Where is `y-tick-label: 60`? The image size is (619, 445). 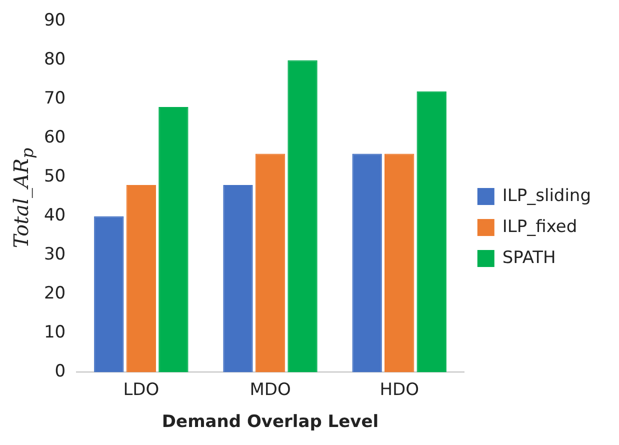
y-tick-label: 60 is located at coordinates (55, 138).